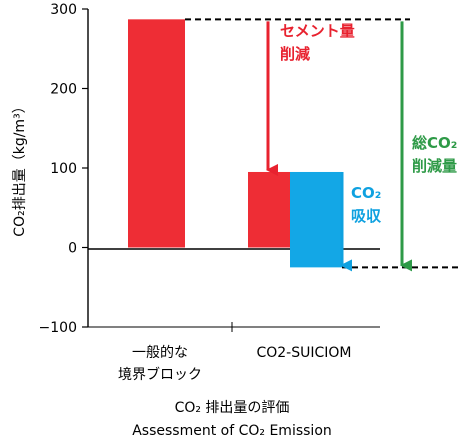 Image resolution: width=472 pixels, height=444 pixels. Describe the element at coordinates (317, 31) in the screenshot. I see `cement-reduction-label-1: セメント量` at that location.